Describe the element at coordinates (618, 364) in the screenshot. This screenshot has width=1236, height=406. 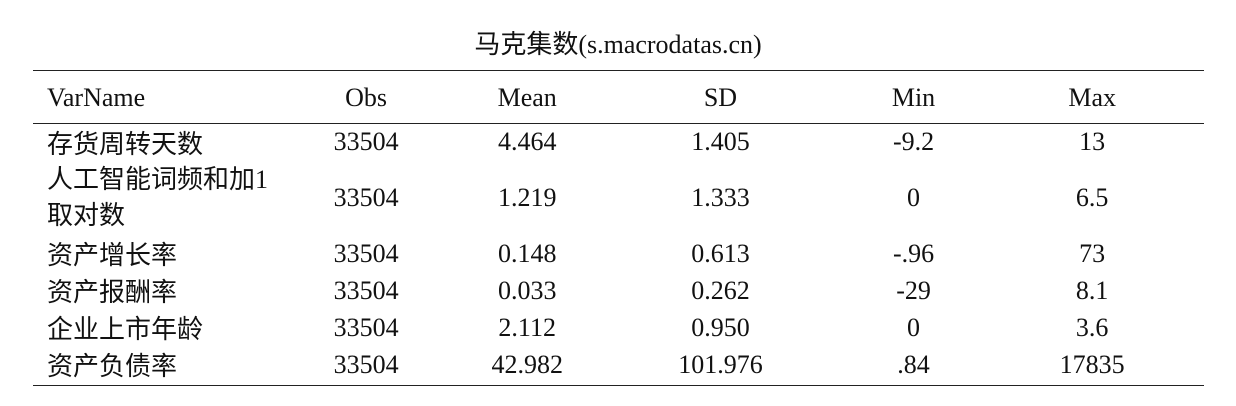
I see `table-row: 资产负债率 33504 42.982 101.976 .84 17835` at that location.